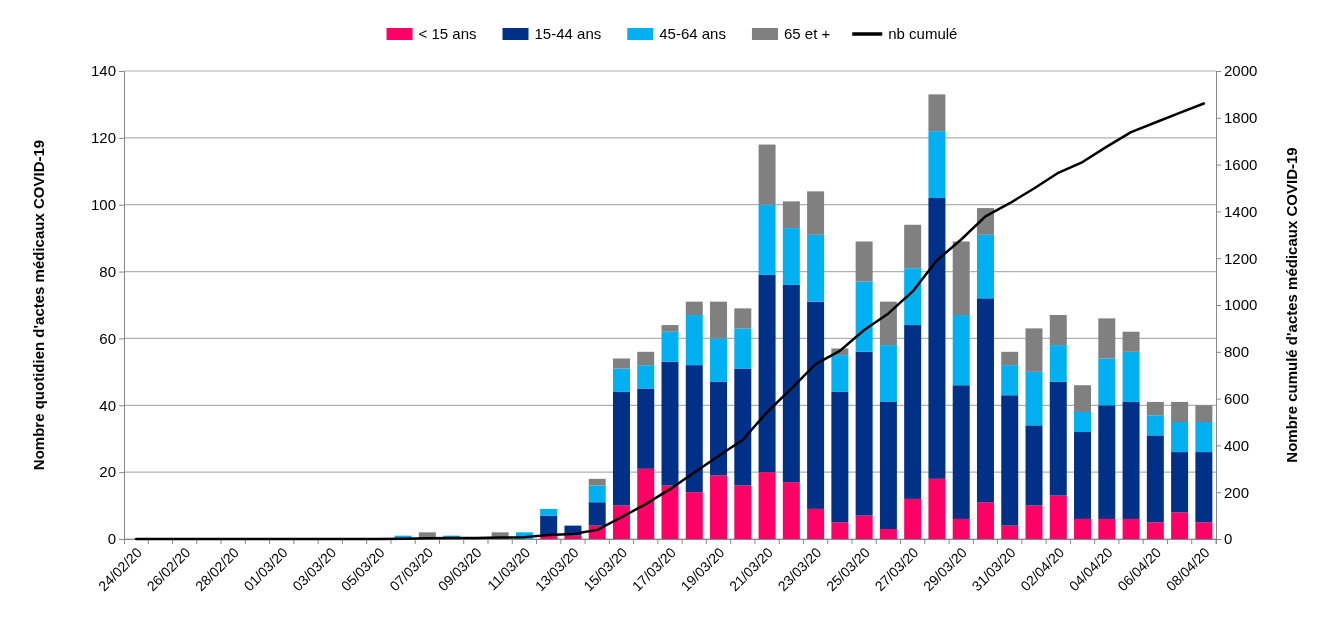 Image resolution: width=1334 pixels, height=623 pixels. What do you see at coordinates (1241, 211) in the screenshot?
I see `y2-tick-label: 1400` at bounding box center [1241, 211].